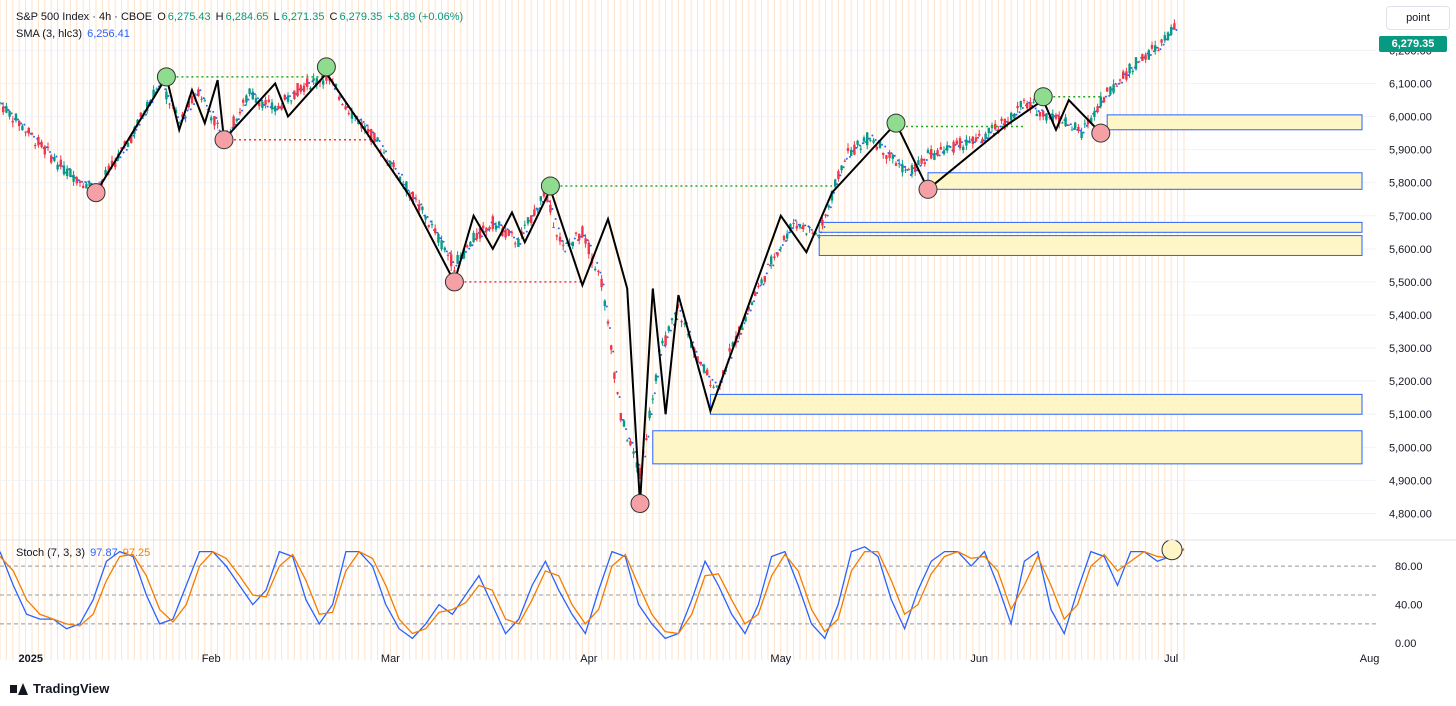 The image size is (1456, 706). Describe the element at coordinates (59, 688) in the screenshot. I see `tradingview-logo: TradingView` at that location.